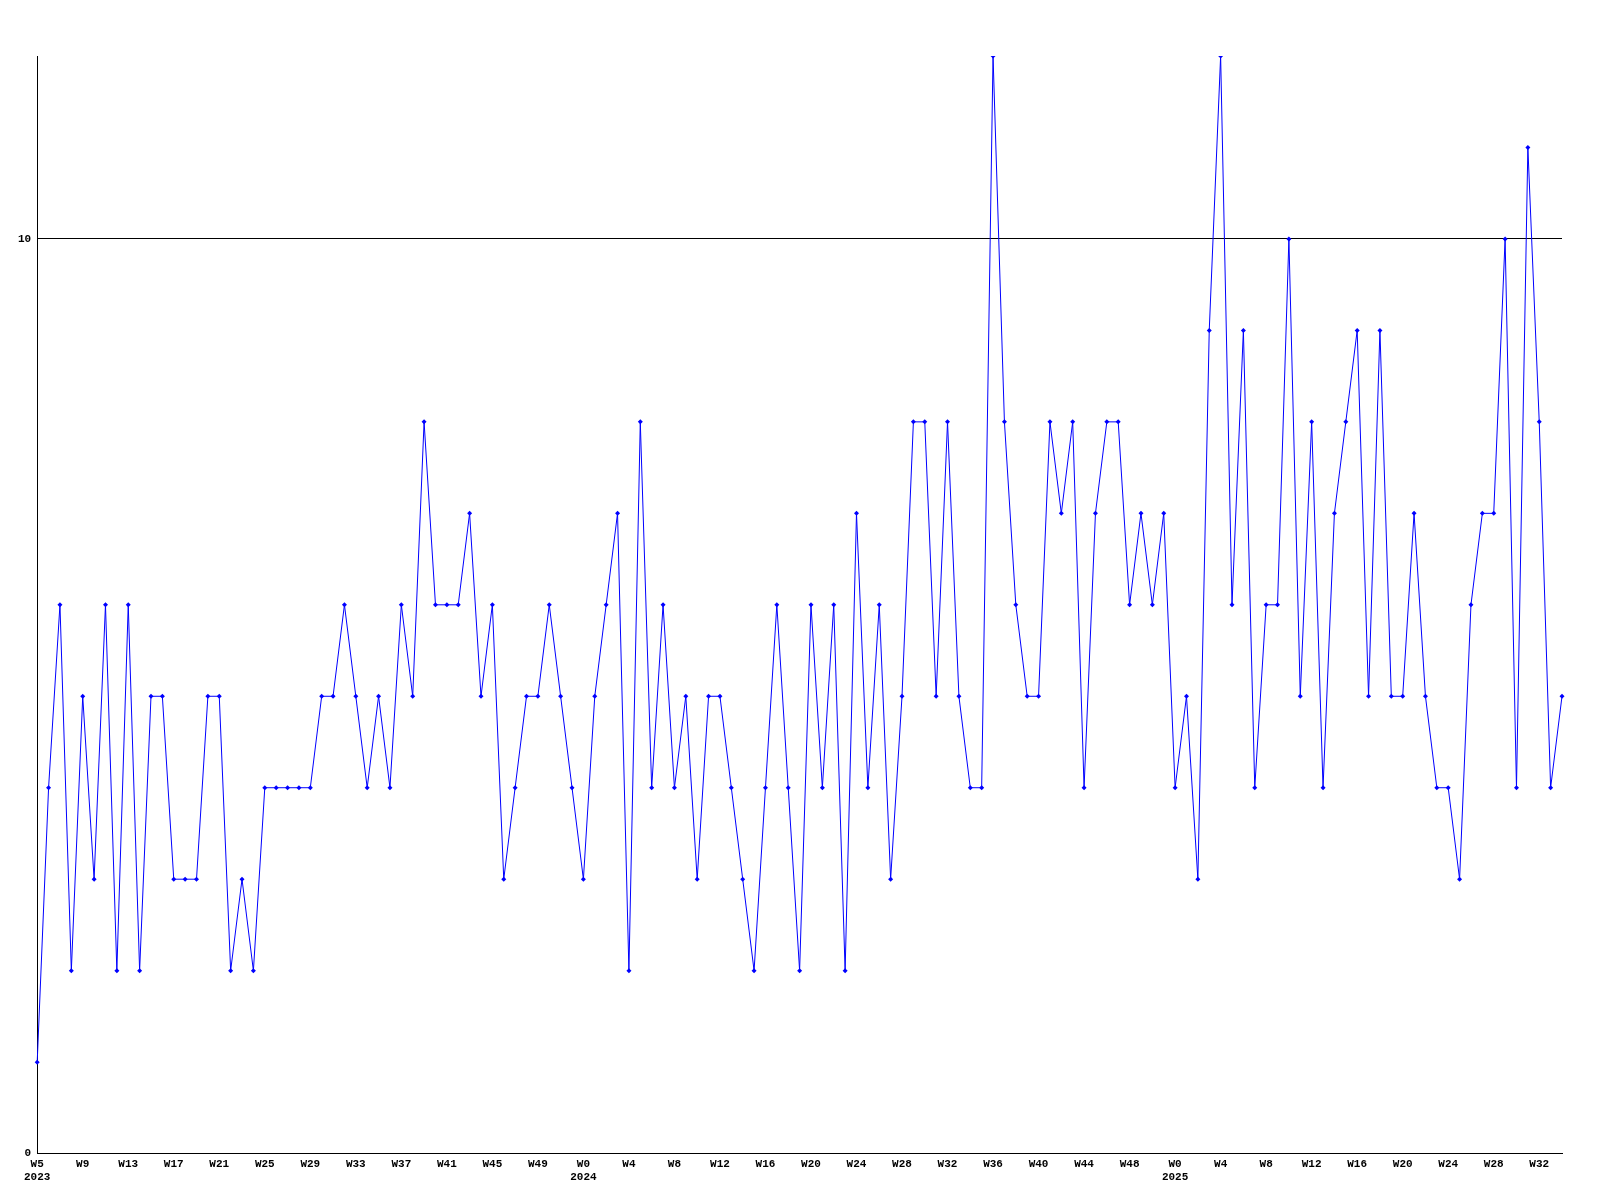 The width and height of the screenshot is (1600, 1200). Describe the element at coordinates (1084, 1163) in the screenshot. I see `x-tick-label: W44` at that location.